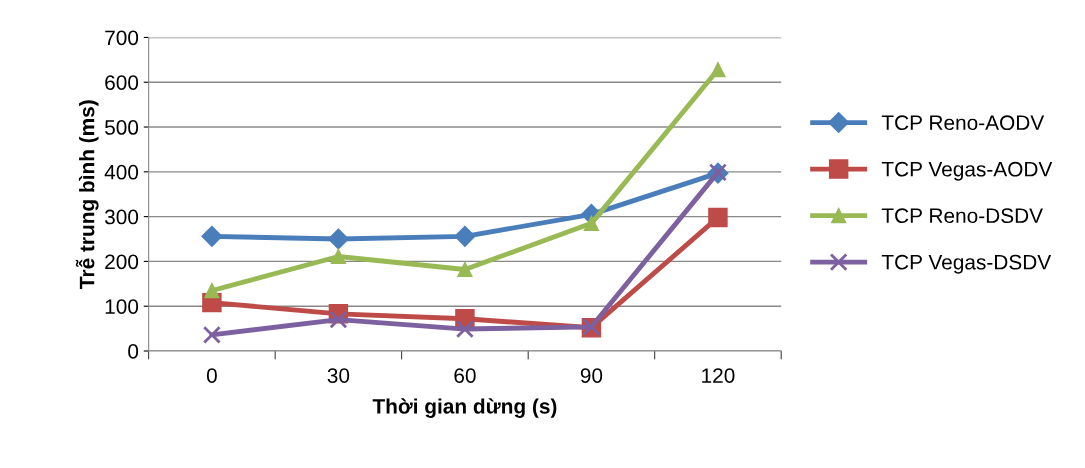 This screenshot has width=1085, height=468. What do you see at coordinates (338, 375) in the screenshot?
I see `x-tick-label: 30` at bounding box center [338, 375].